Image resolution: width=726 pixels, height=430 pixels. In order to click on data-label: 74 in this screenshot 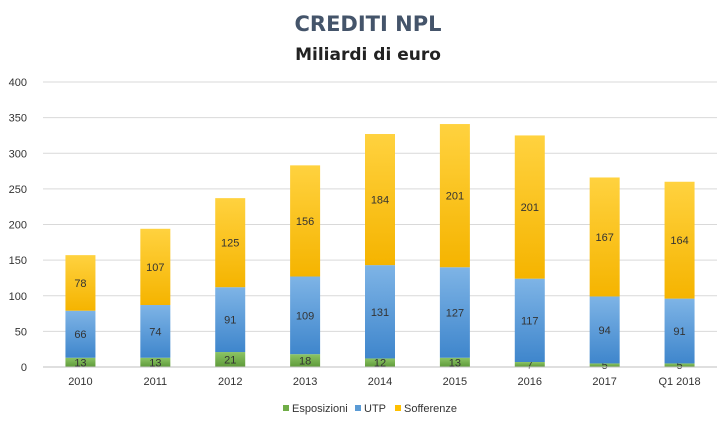, I will do `click(155, 332)`.